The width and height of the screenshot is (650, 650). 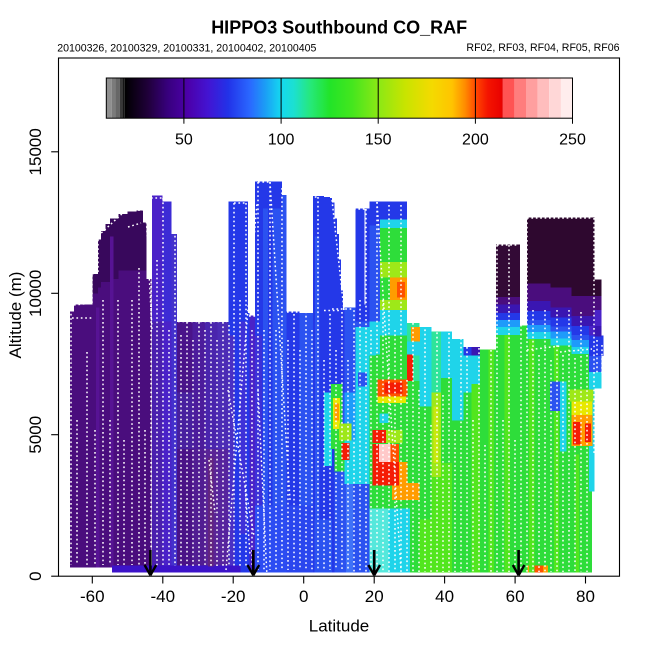 I want to click on svg-text: 100, so click(x=281, y=140).